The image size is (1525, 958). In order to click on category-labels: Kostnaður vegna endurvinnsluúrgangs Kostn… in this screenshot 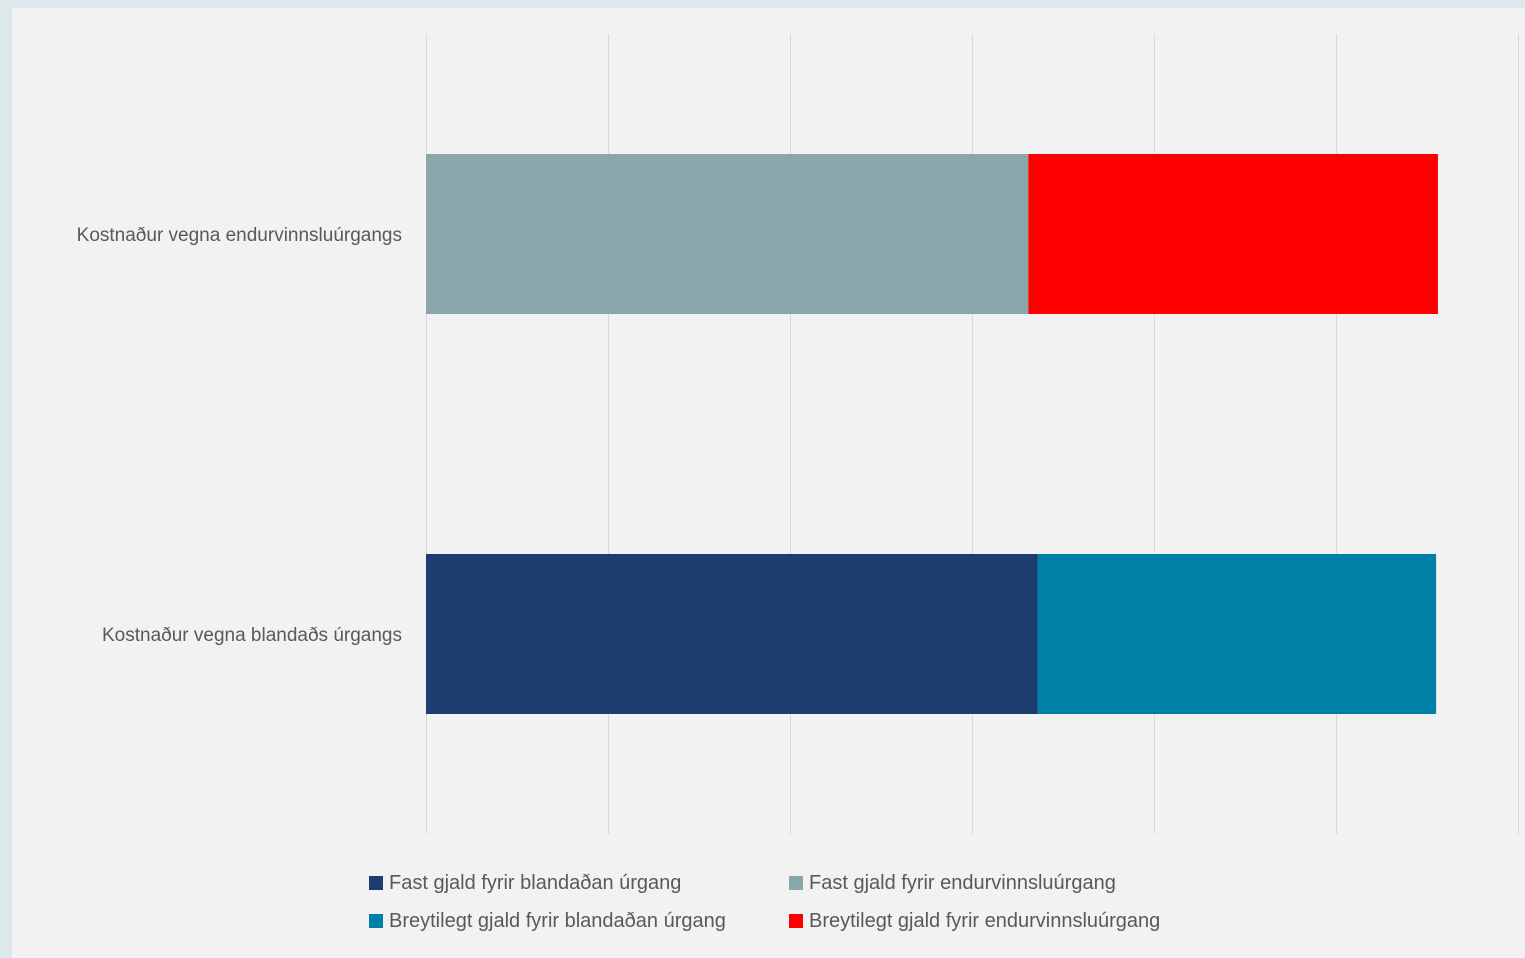, I will do `click(239, 435)`.